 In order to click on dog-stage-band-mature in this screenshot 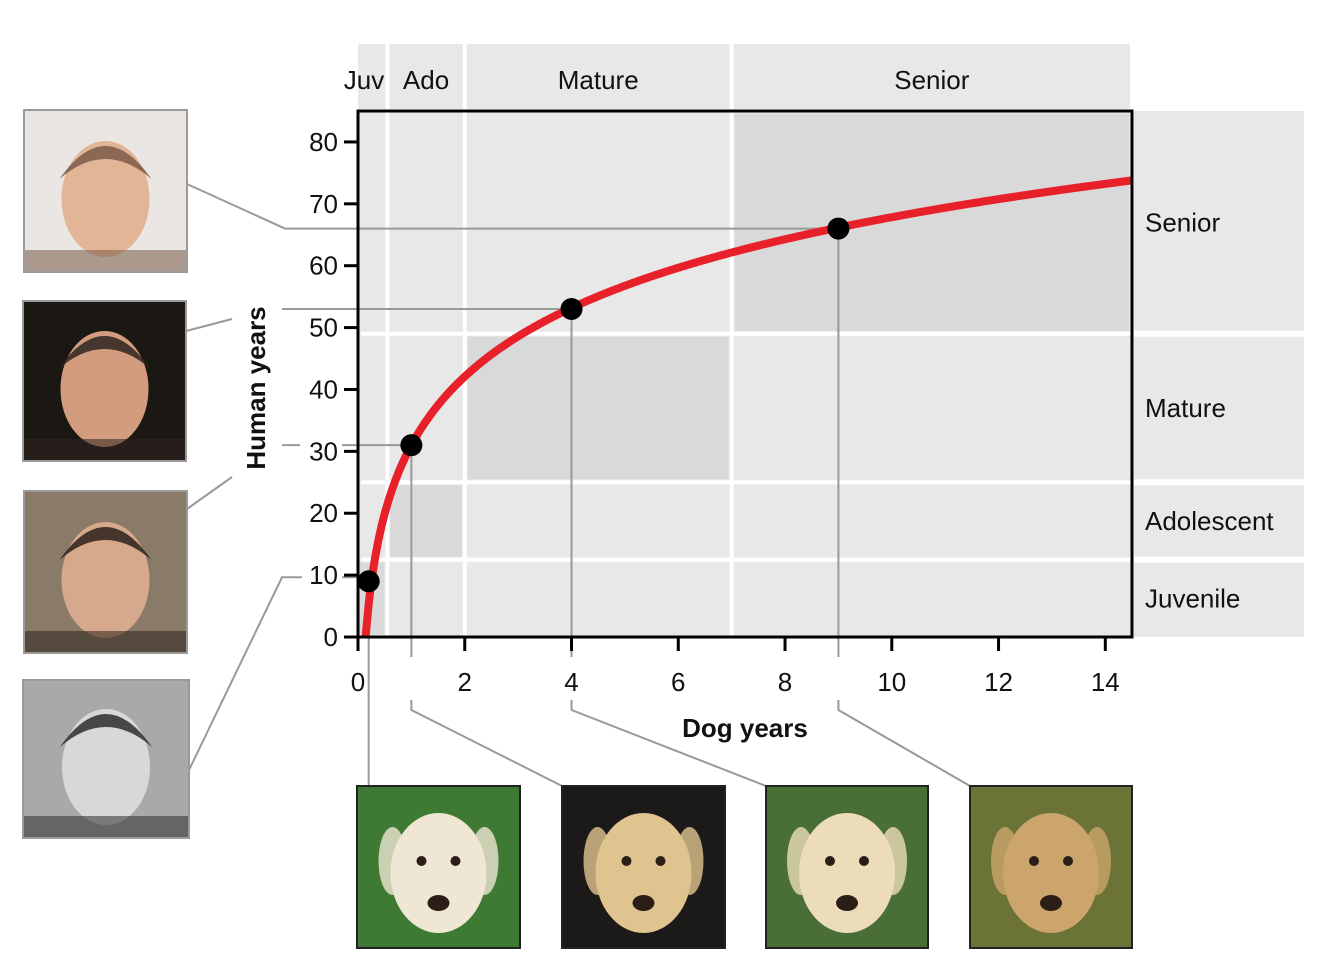, I will do `click(598, 76)`.